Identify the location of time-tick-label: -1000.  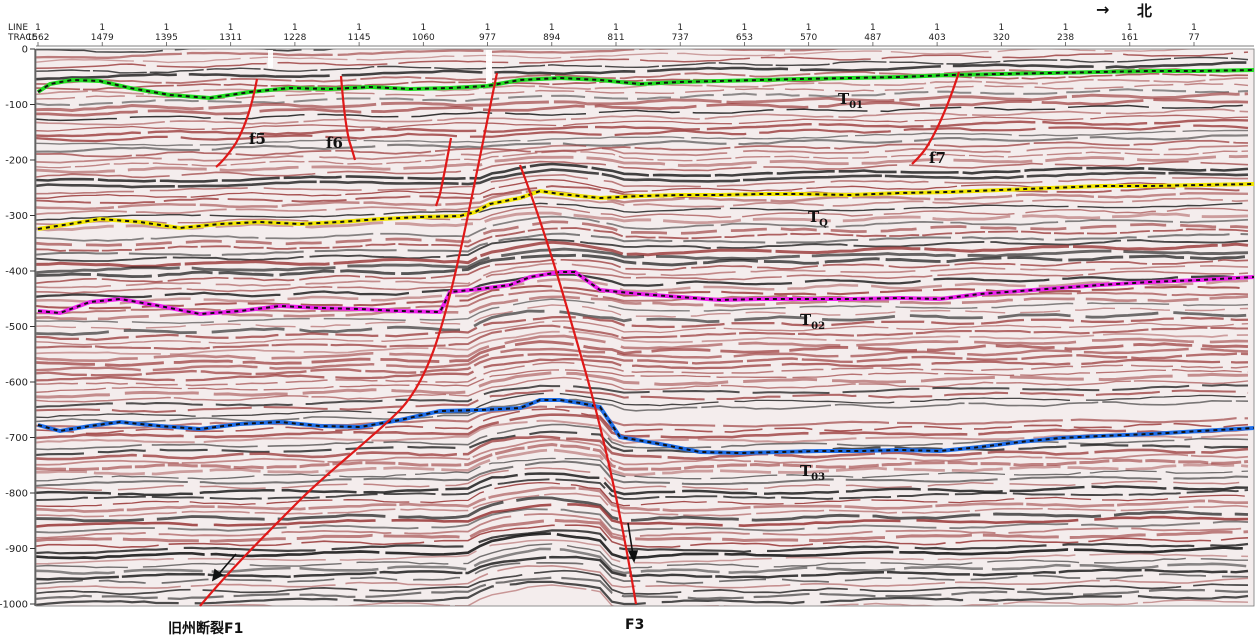
(14, 605).